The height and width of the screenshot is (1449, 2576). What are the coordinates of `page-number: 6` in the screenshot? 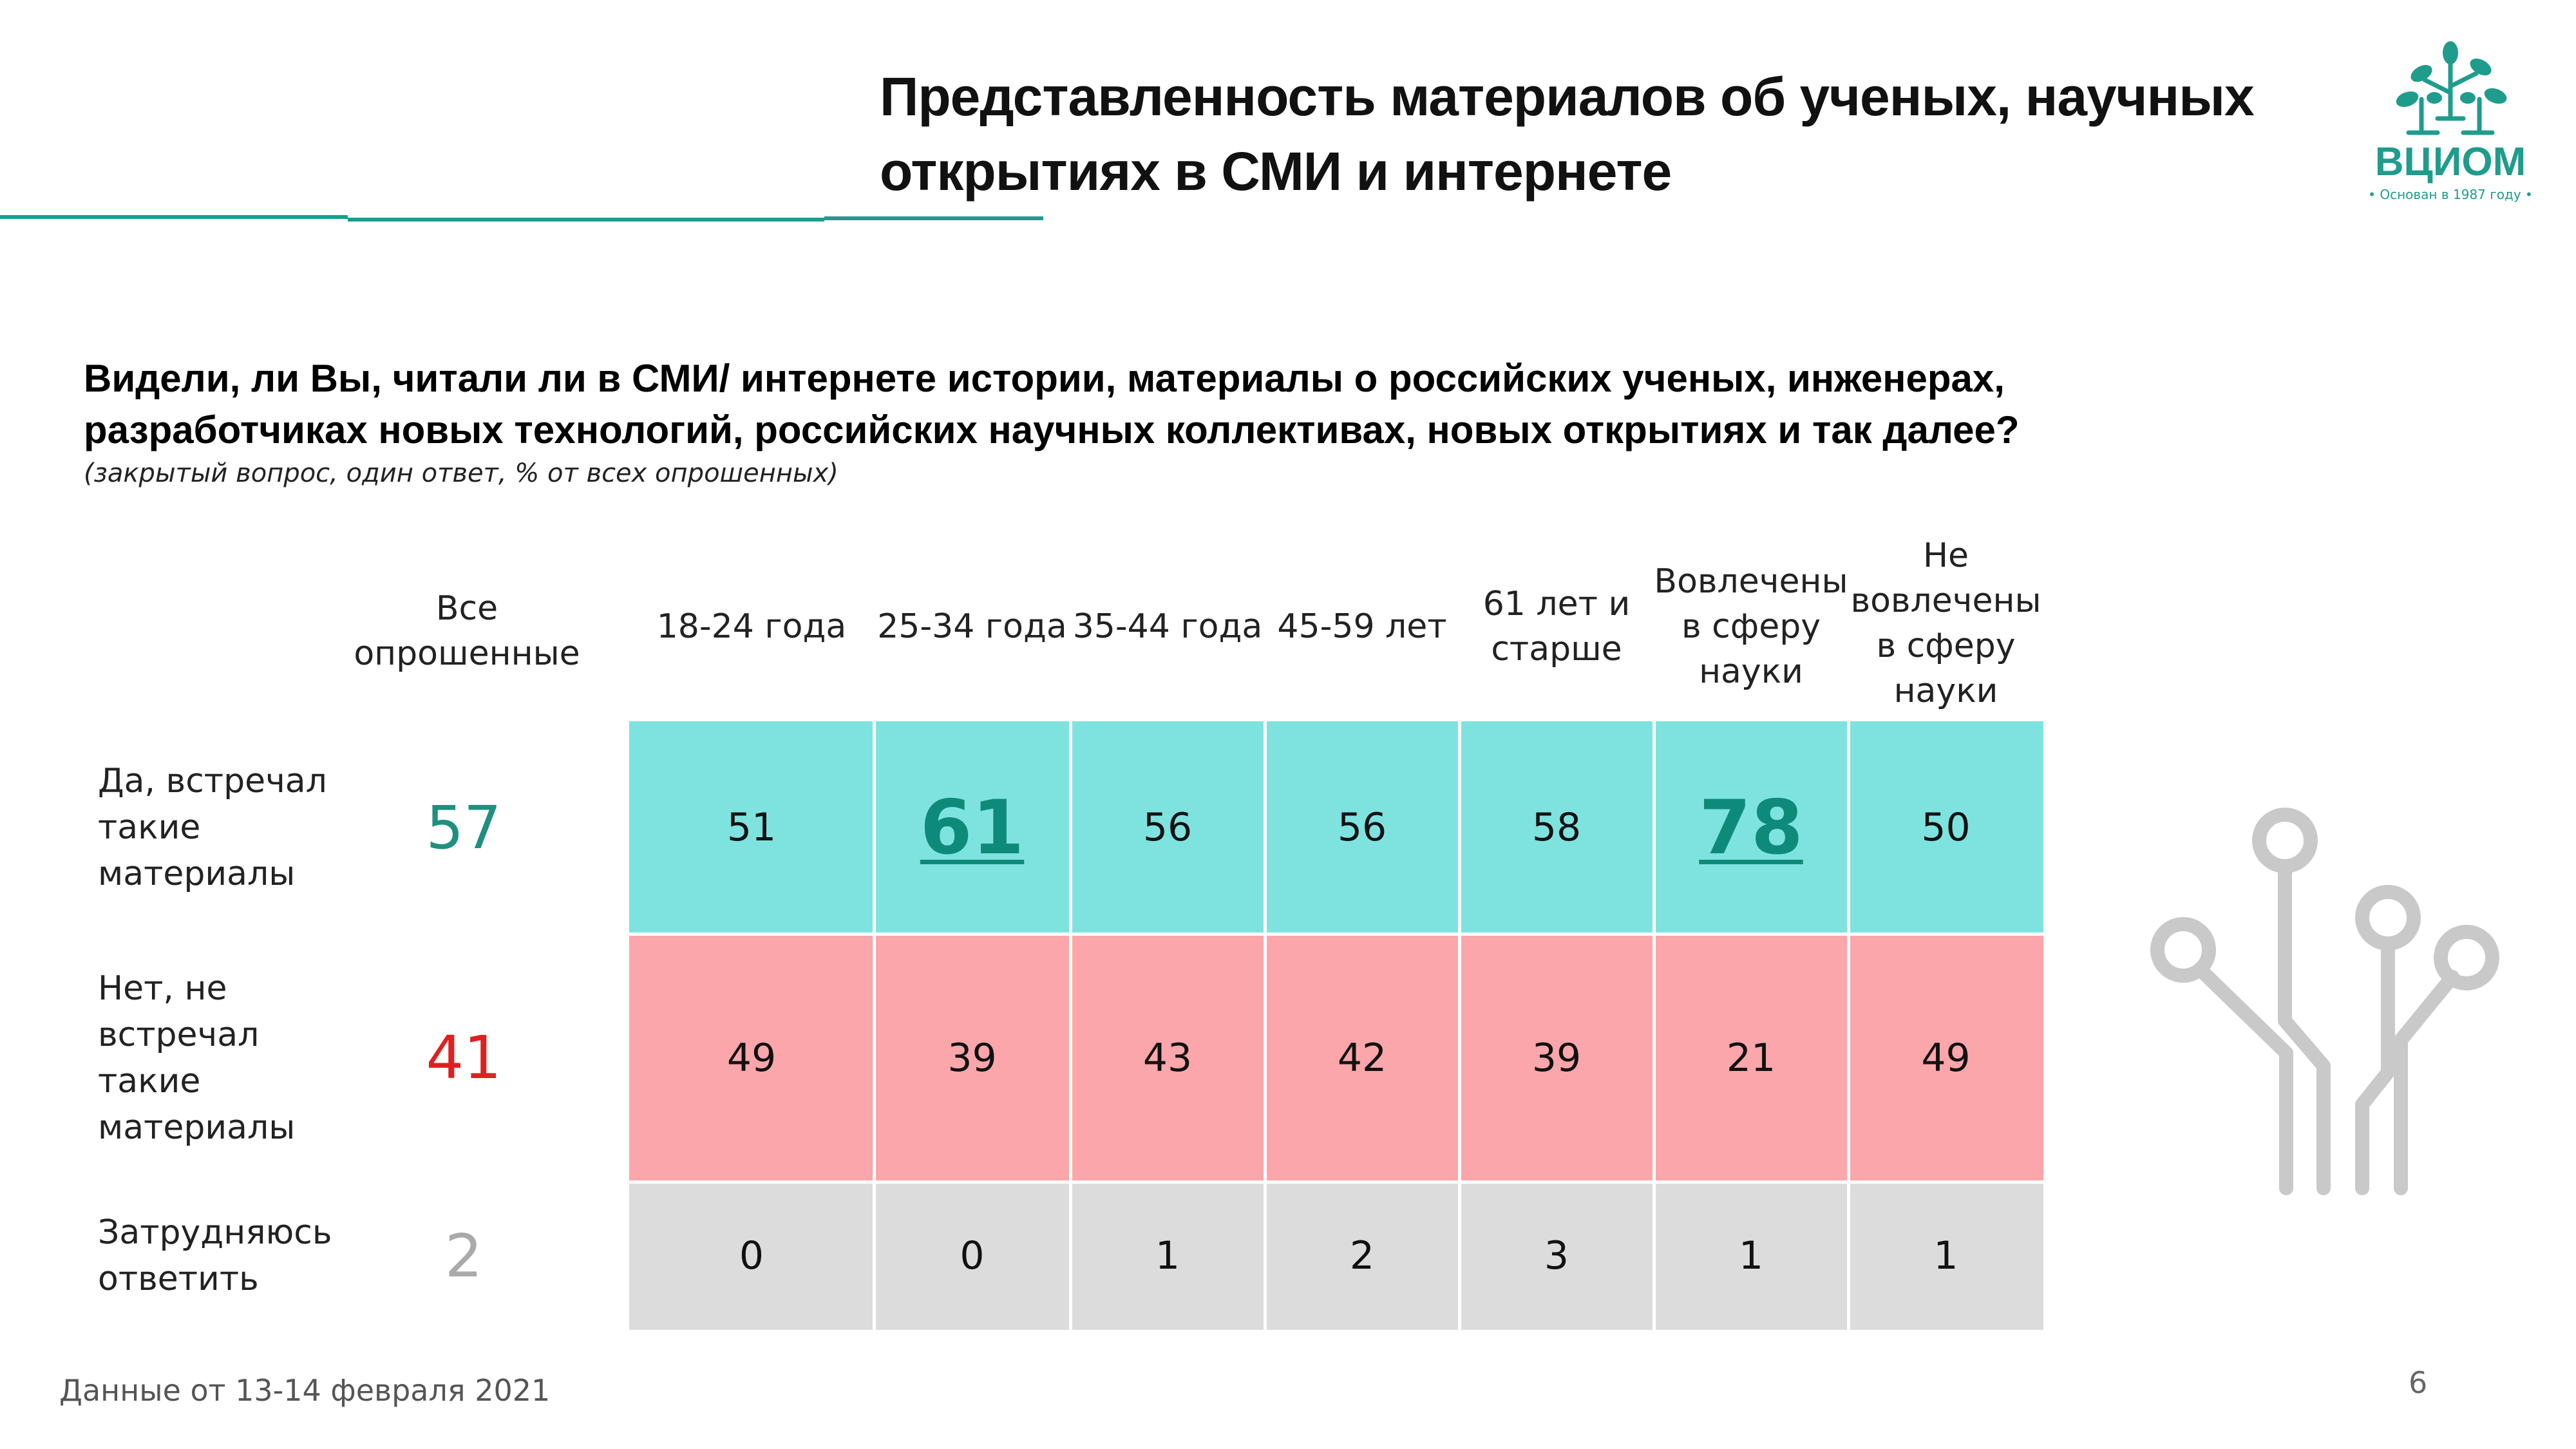 It's located at (2419, 1382).